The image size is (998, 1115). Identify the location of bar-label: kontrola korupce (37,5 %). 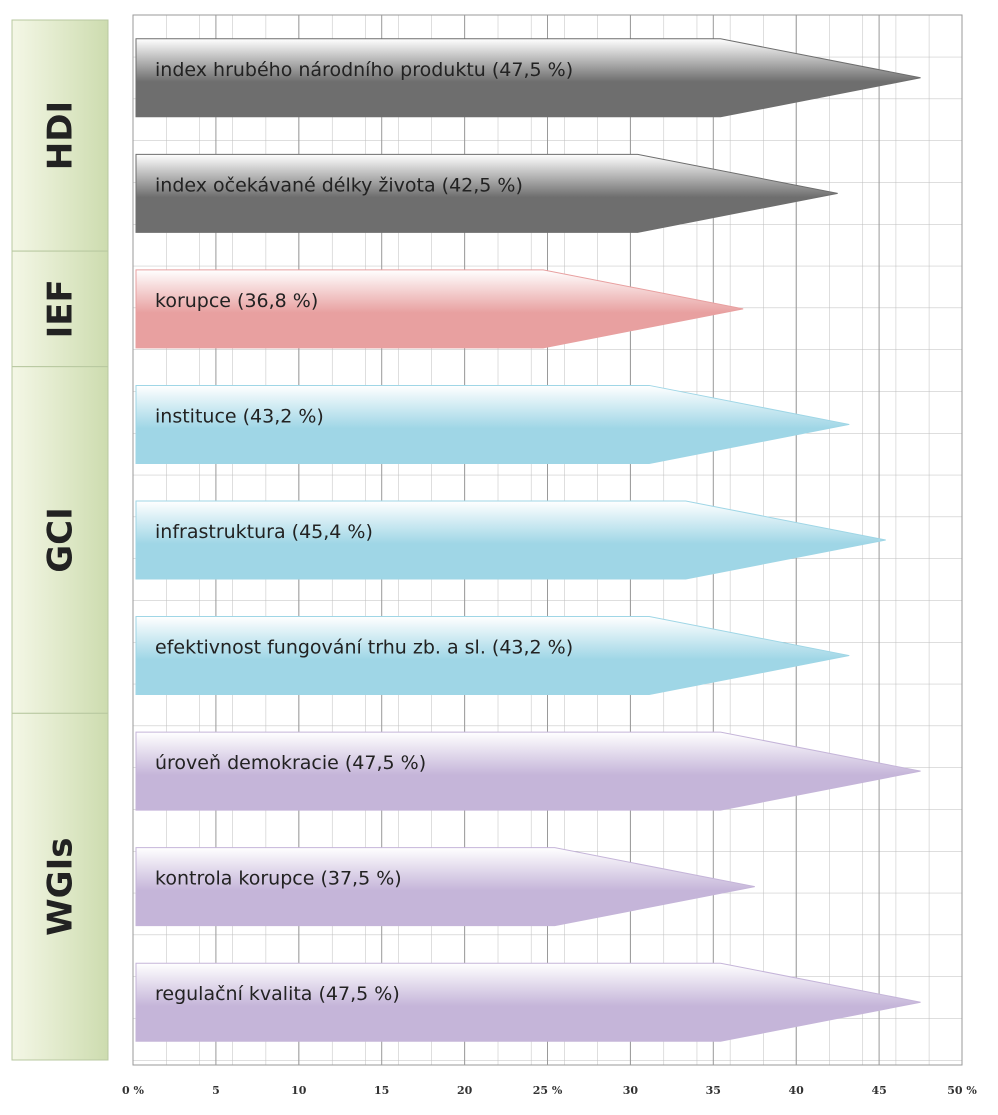
(278, 878).